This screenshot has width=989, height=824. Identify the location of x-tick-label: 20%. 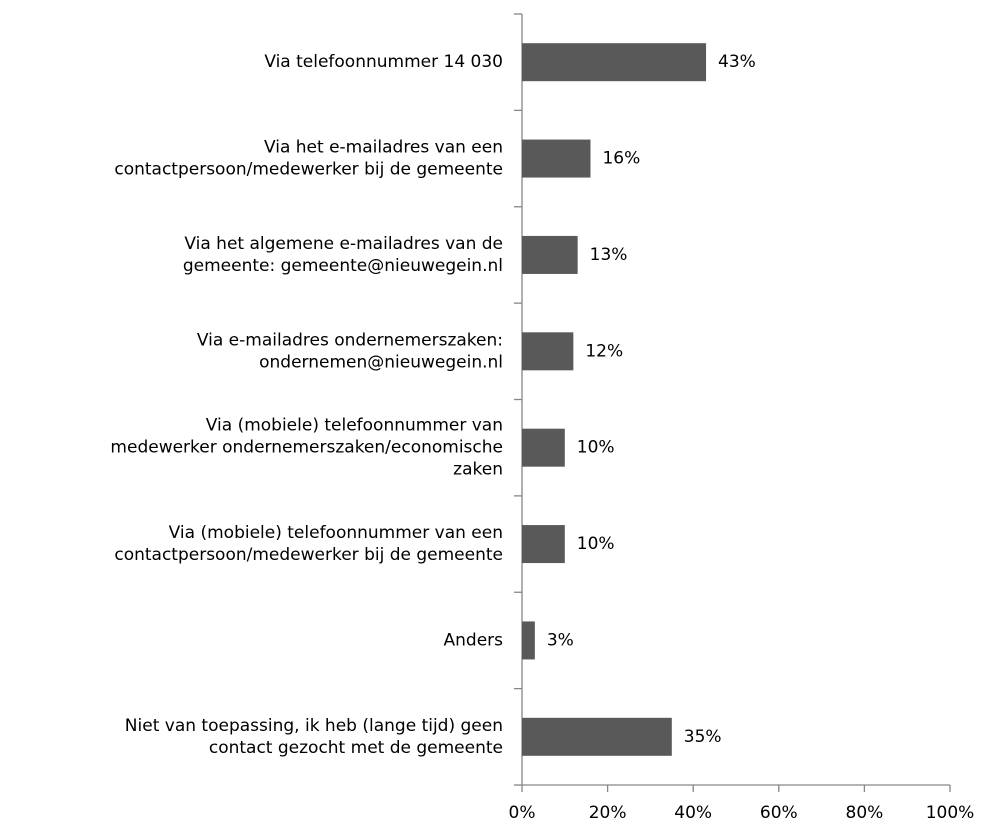
(608, 813).